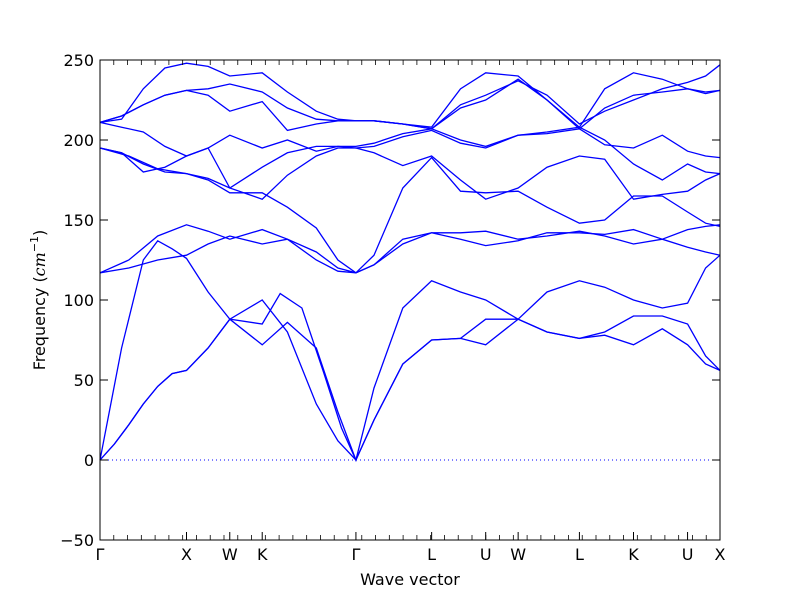  I want to click on y-tick-label: −50, so click(77, 540).